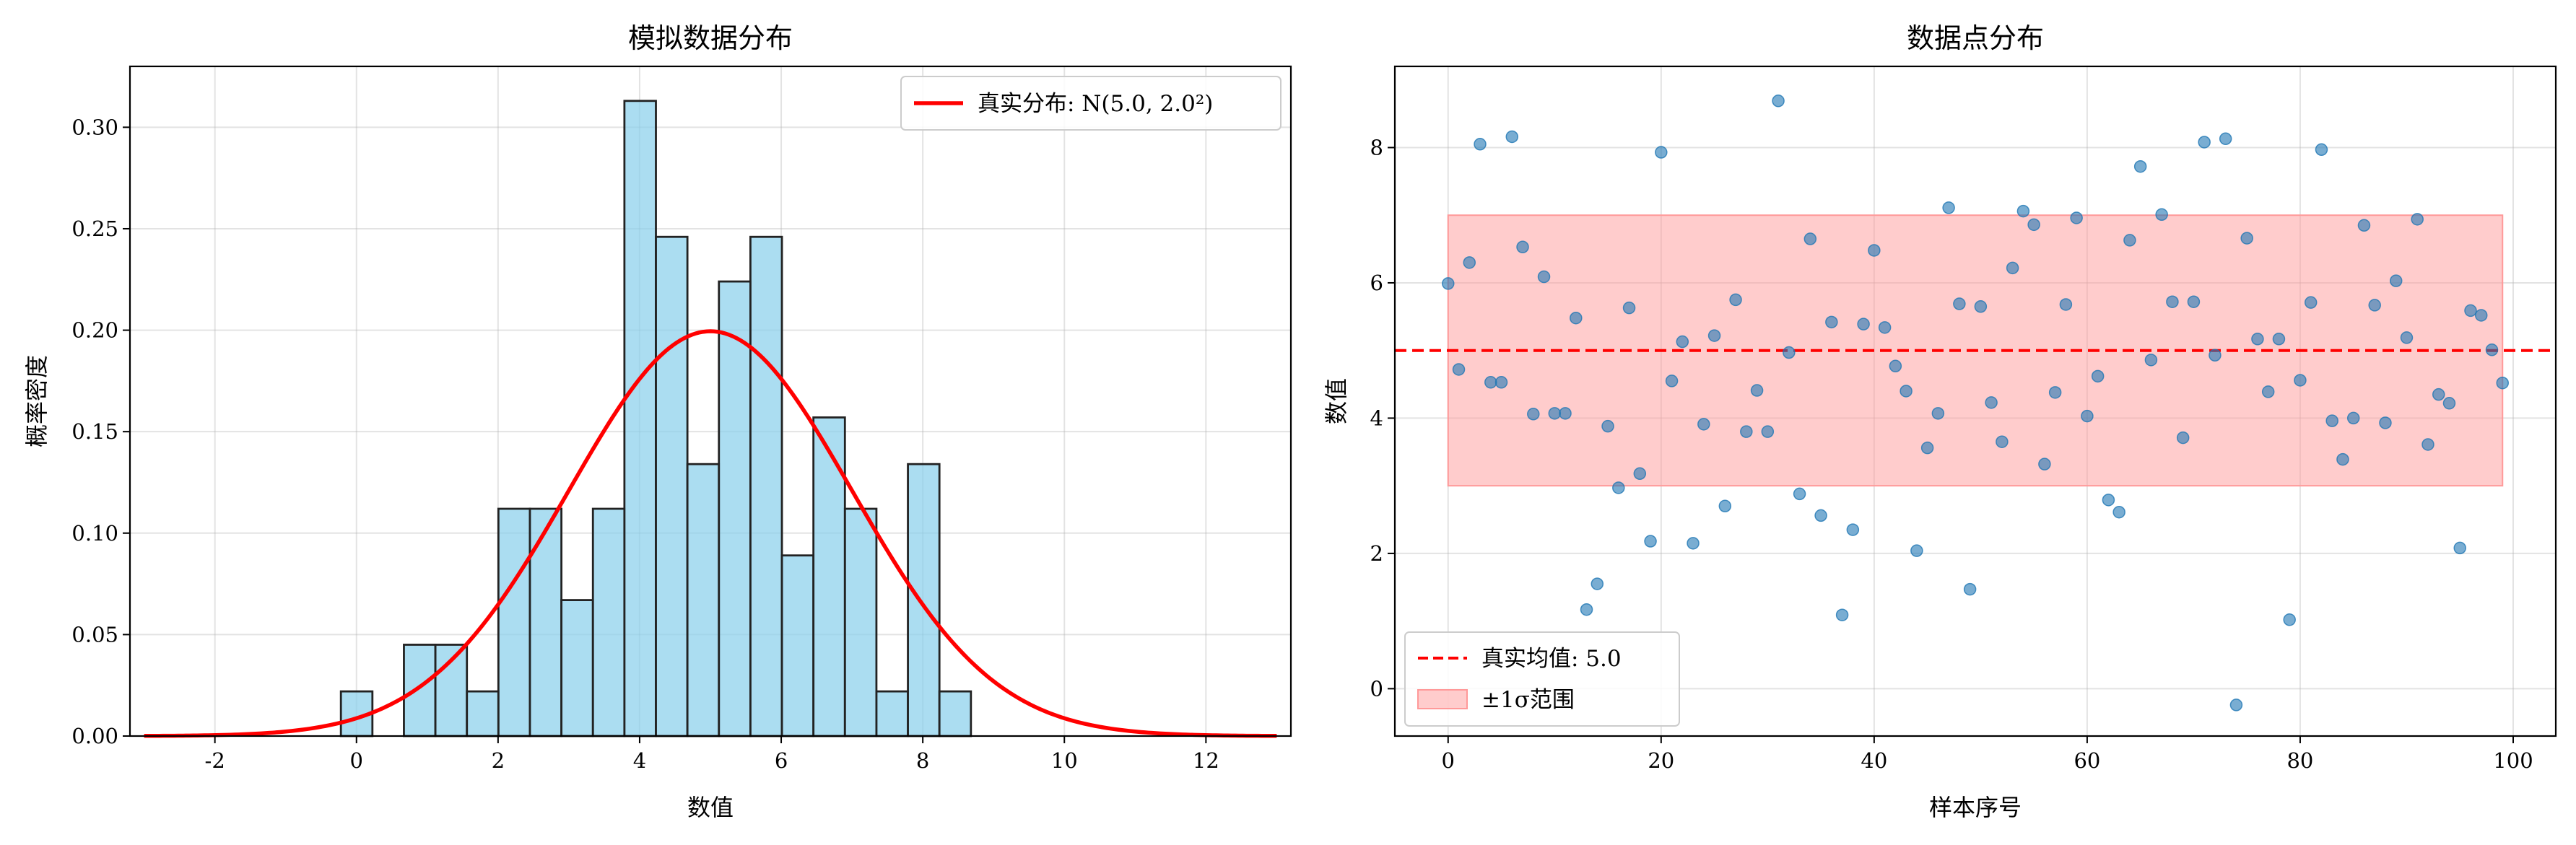 This screenshot has width=2576, height=845. Describe the element at coordinates (1376, 553) in the screenshot. I see `y-tick-label: 2` at that location.